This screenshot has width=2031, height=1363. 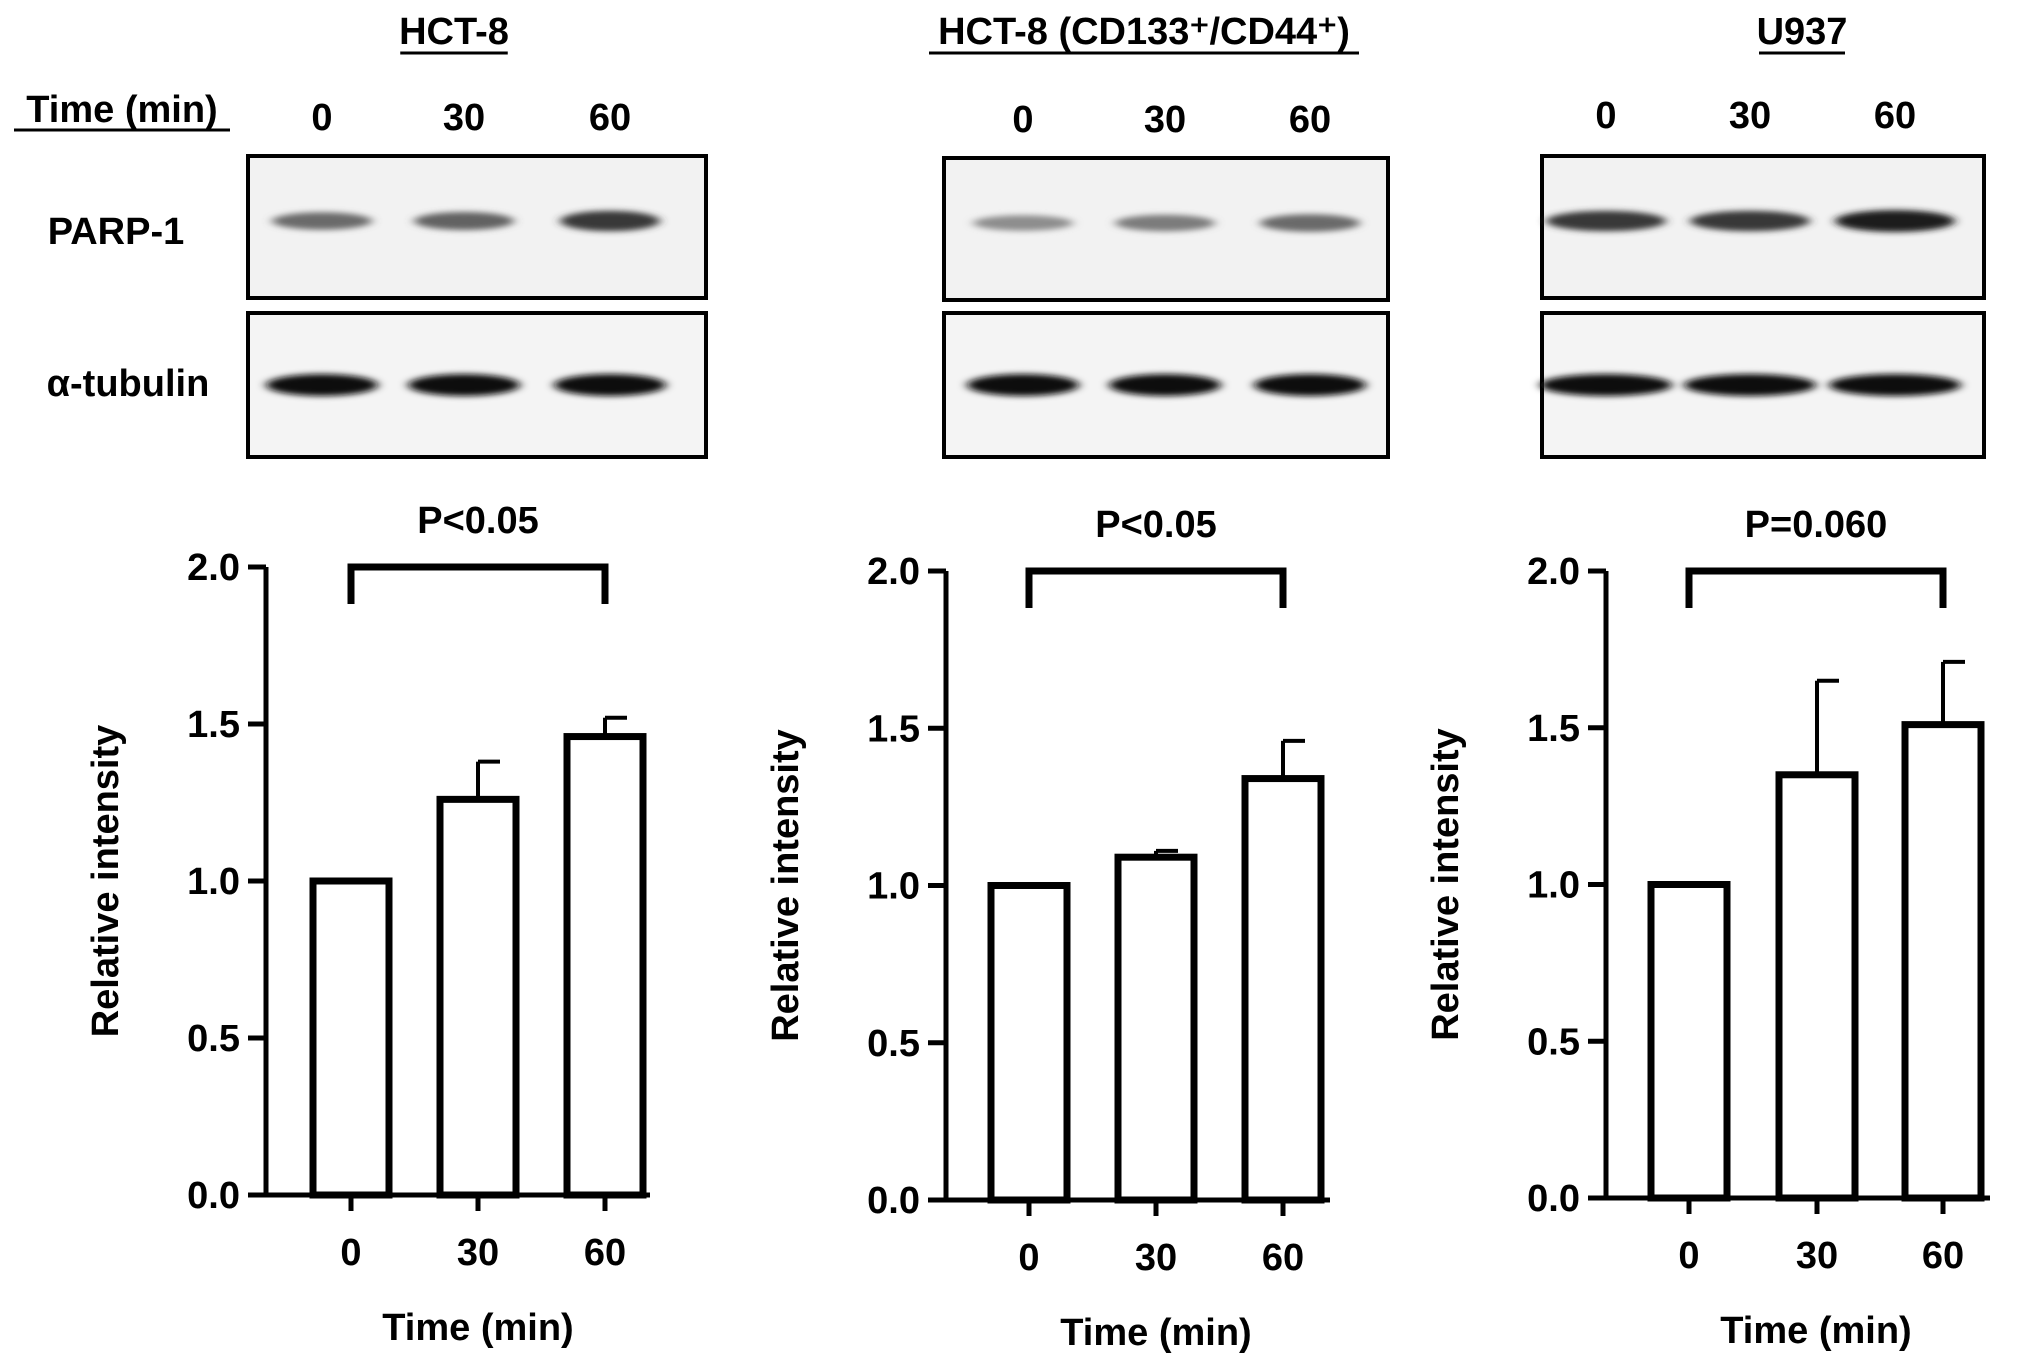 What do you see at coordinates (454, 32) in the screenshot?
I see `blot-title: HCT-8` at bounding box center [454, 32].